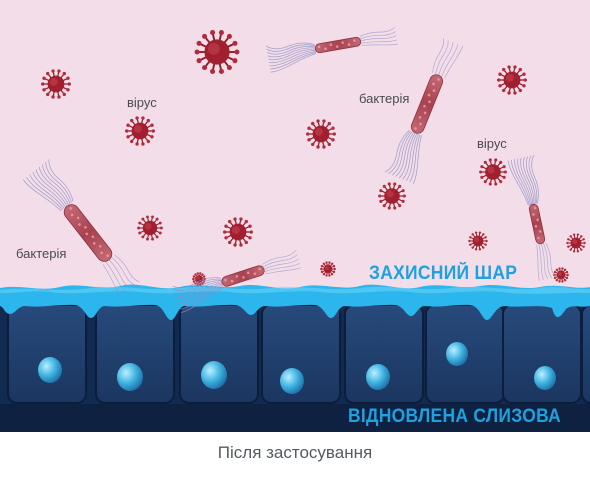 Image resolution: width=590 pixels, height=484 pixels. What do you see at coordinates (41, 253) in the screenshot?
I see `bacteria-label-left: бактерія` at bounding box center [41, 253].